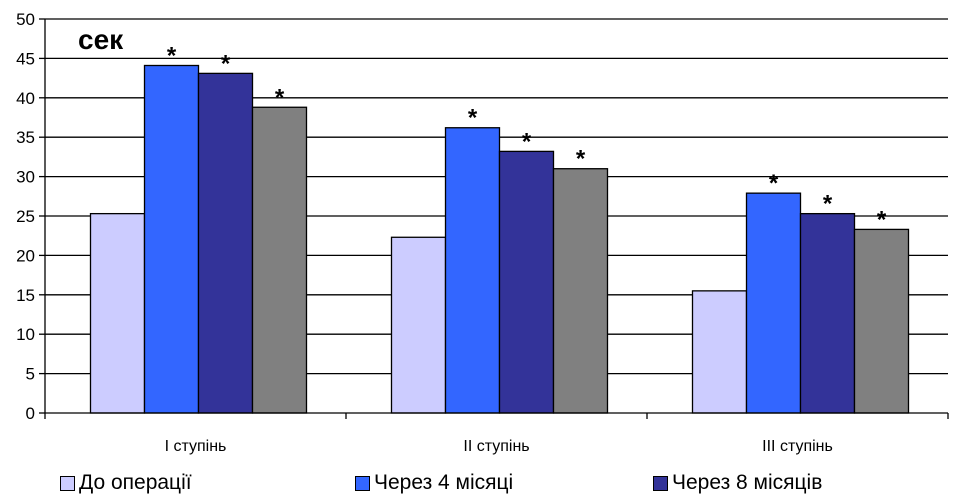  Describe the element at coordinates (496, 446) in the screenshot. I see `x-tick-label-1: ІІ ступінь` at that location.